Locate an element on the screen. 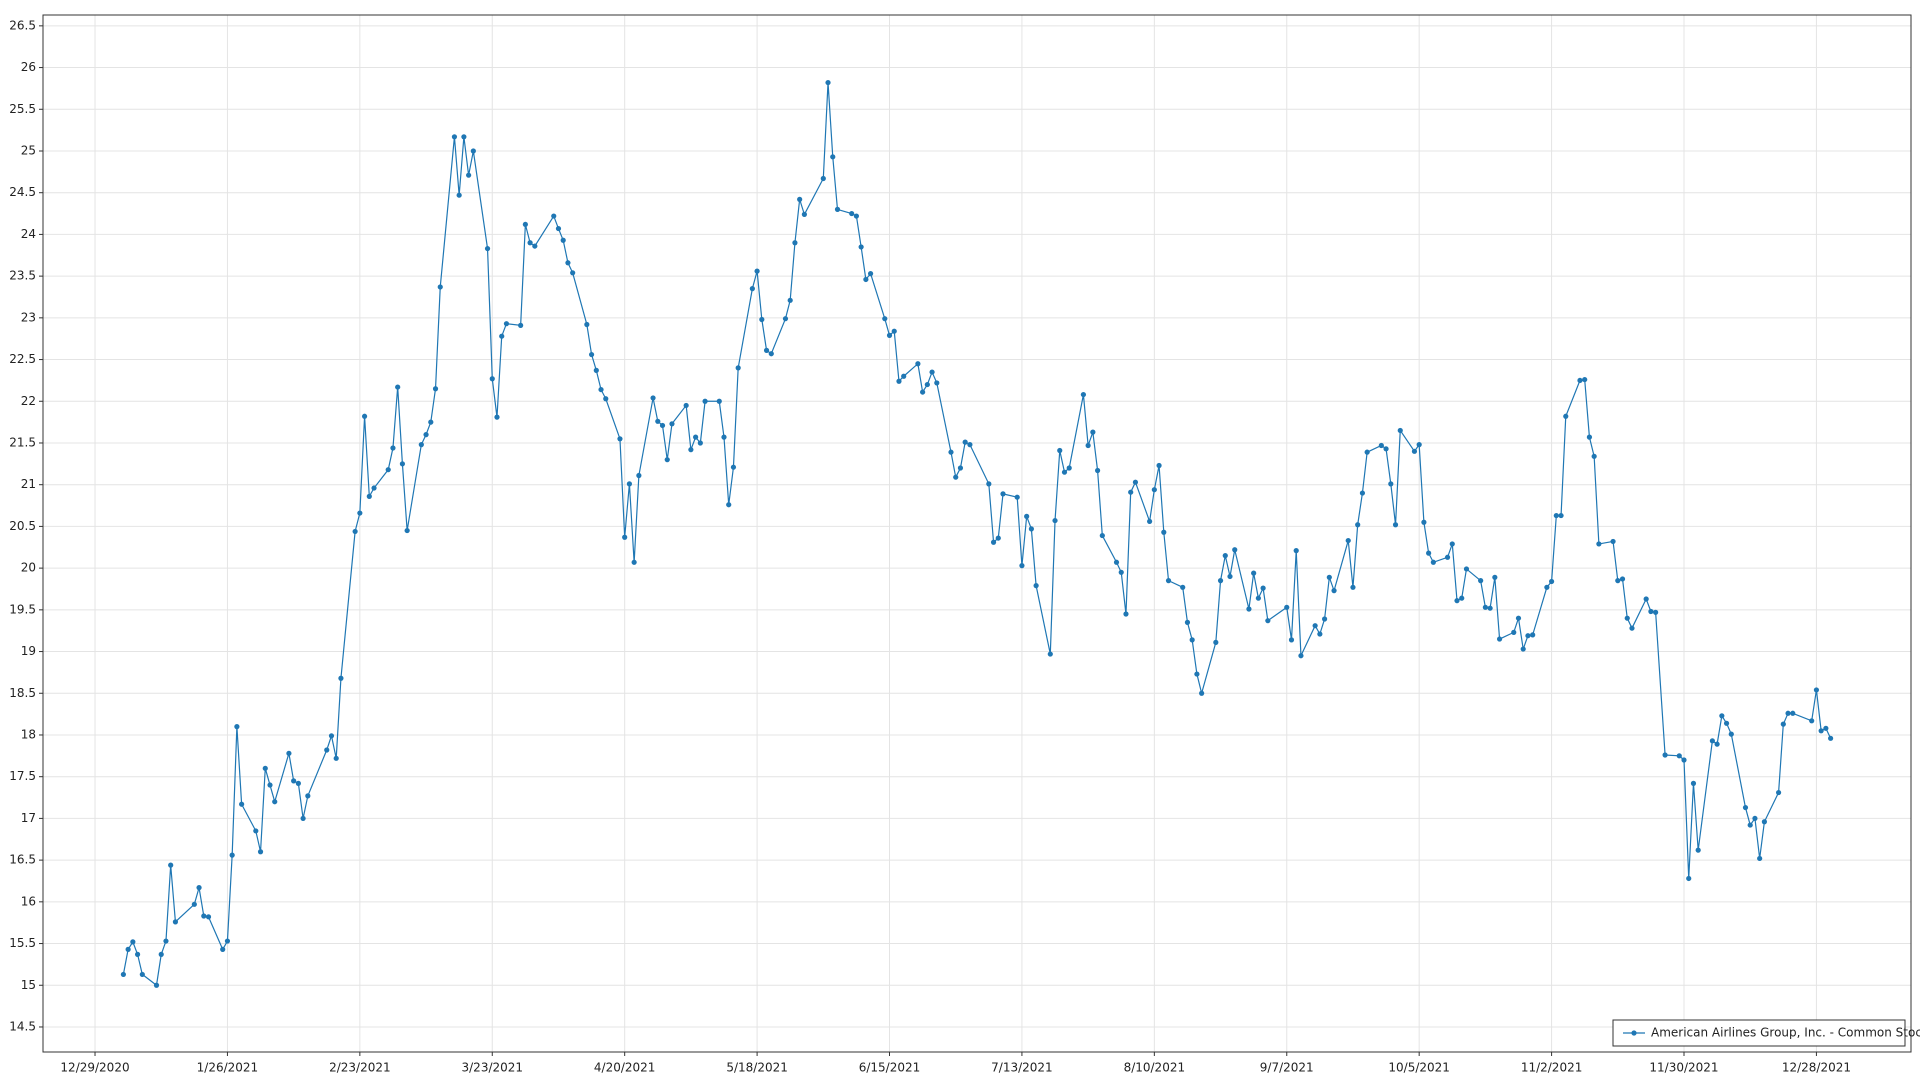 This screenshot has width=1920, height=1080. x-tick-label: 12/28/2021 is located at coordinates (1816, 1068).